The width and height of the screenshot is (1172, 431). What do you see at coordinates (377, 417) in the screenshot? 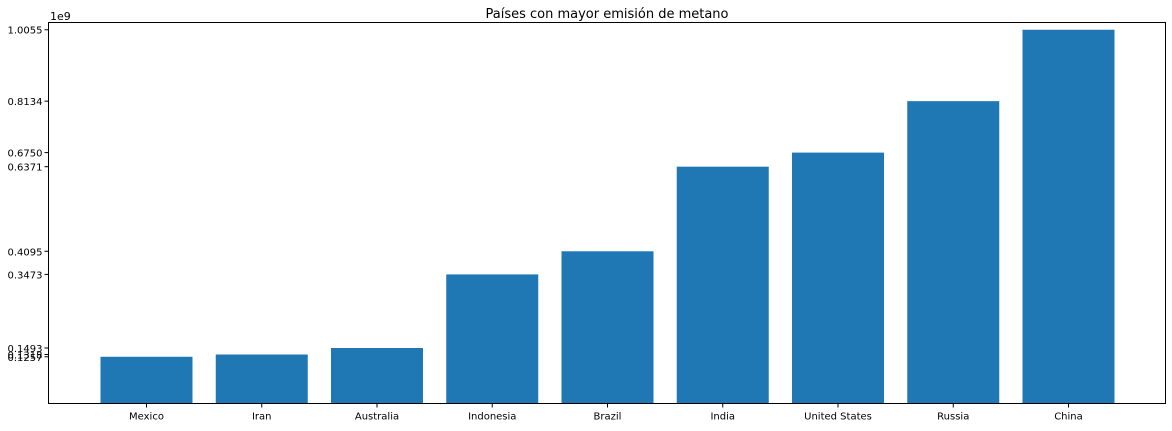
I see `x-tick-label: Australia` at bounding box center [377, 417].